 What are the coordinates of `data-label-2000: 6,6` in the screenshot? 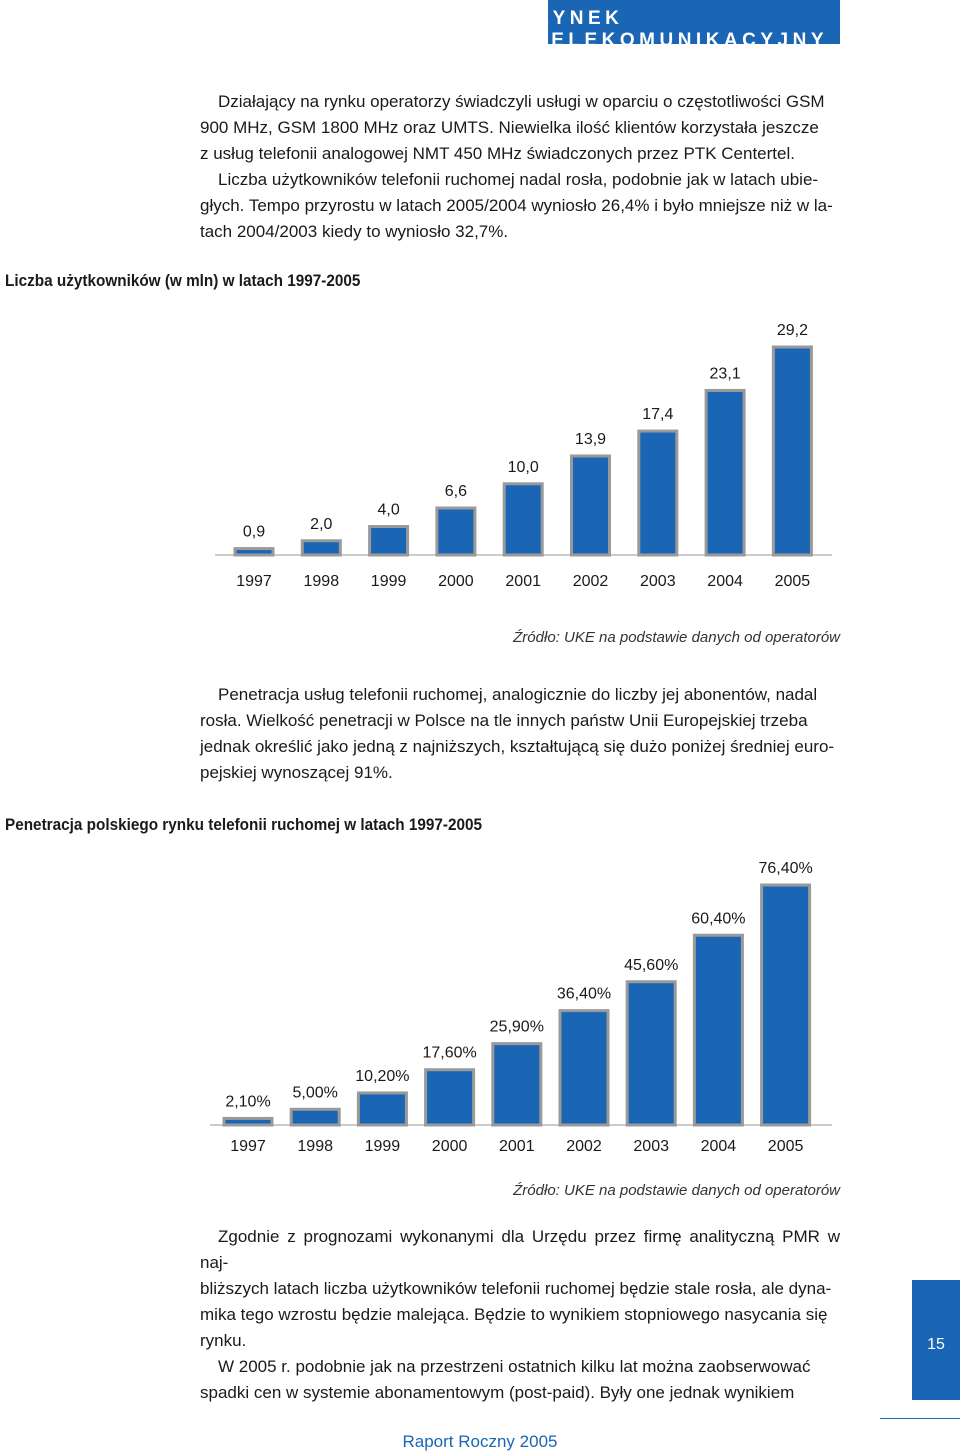 It's located at (456, 491).